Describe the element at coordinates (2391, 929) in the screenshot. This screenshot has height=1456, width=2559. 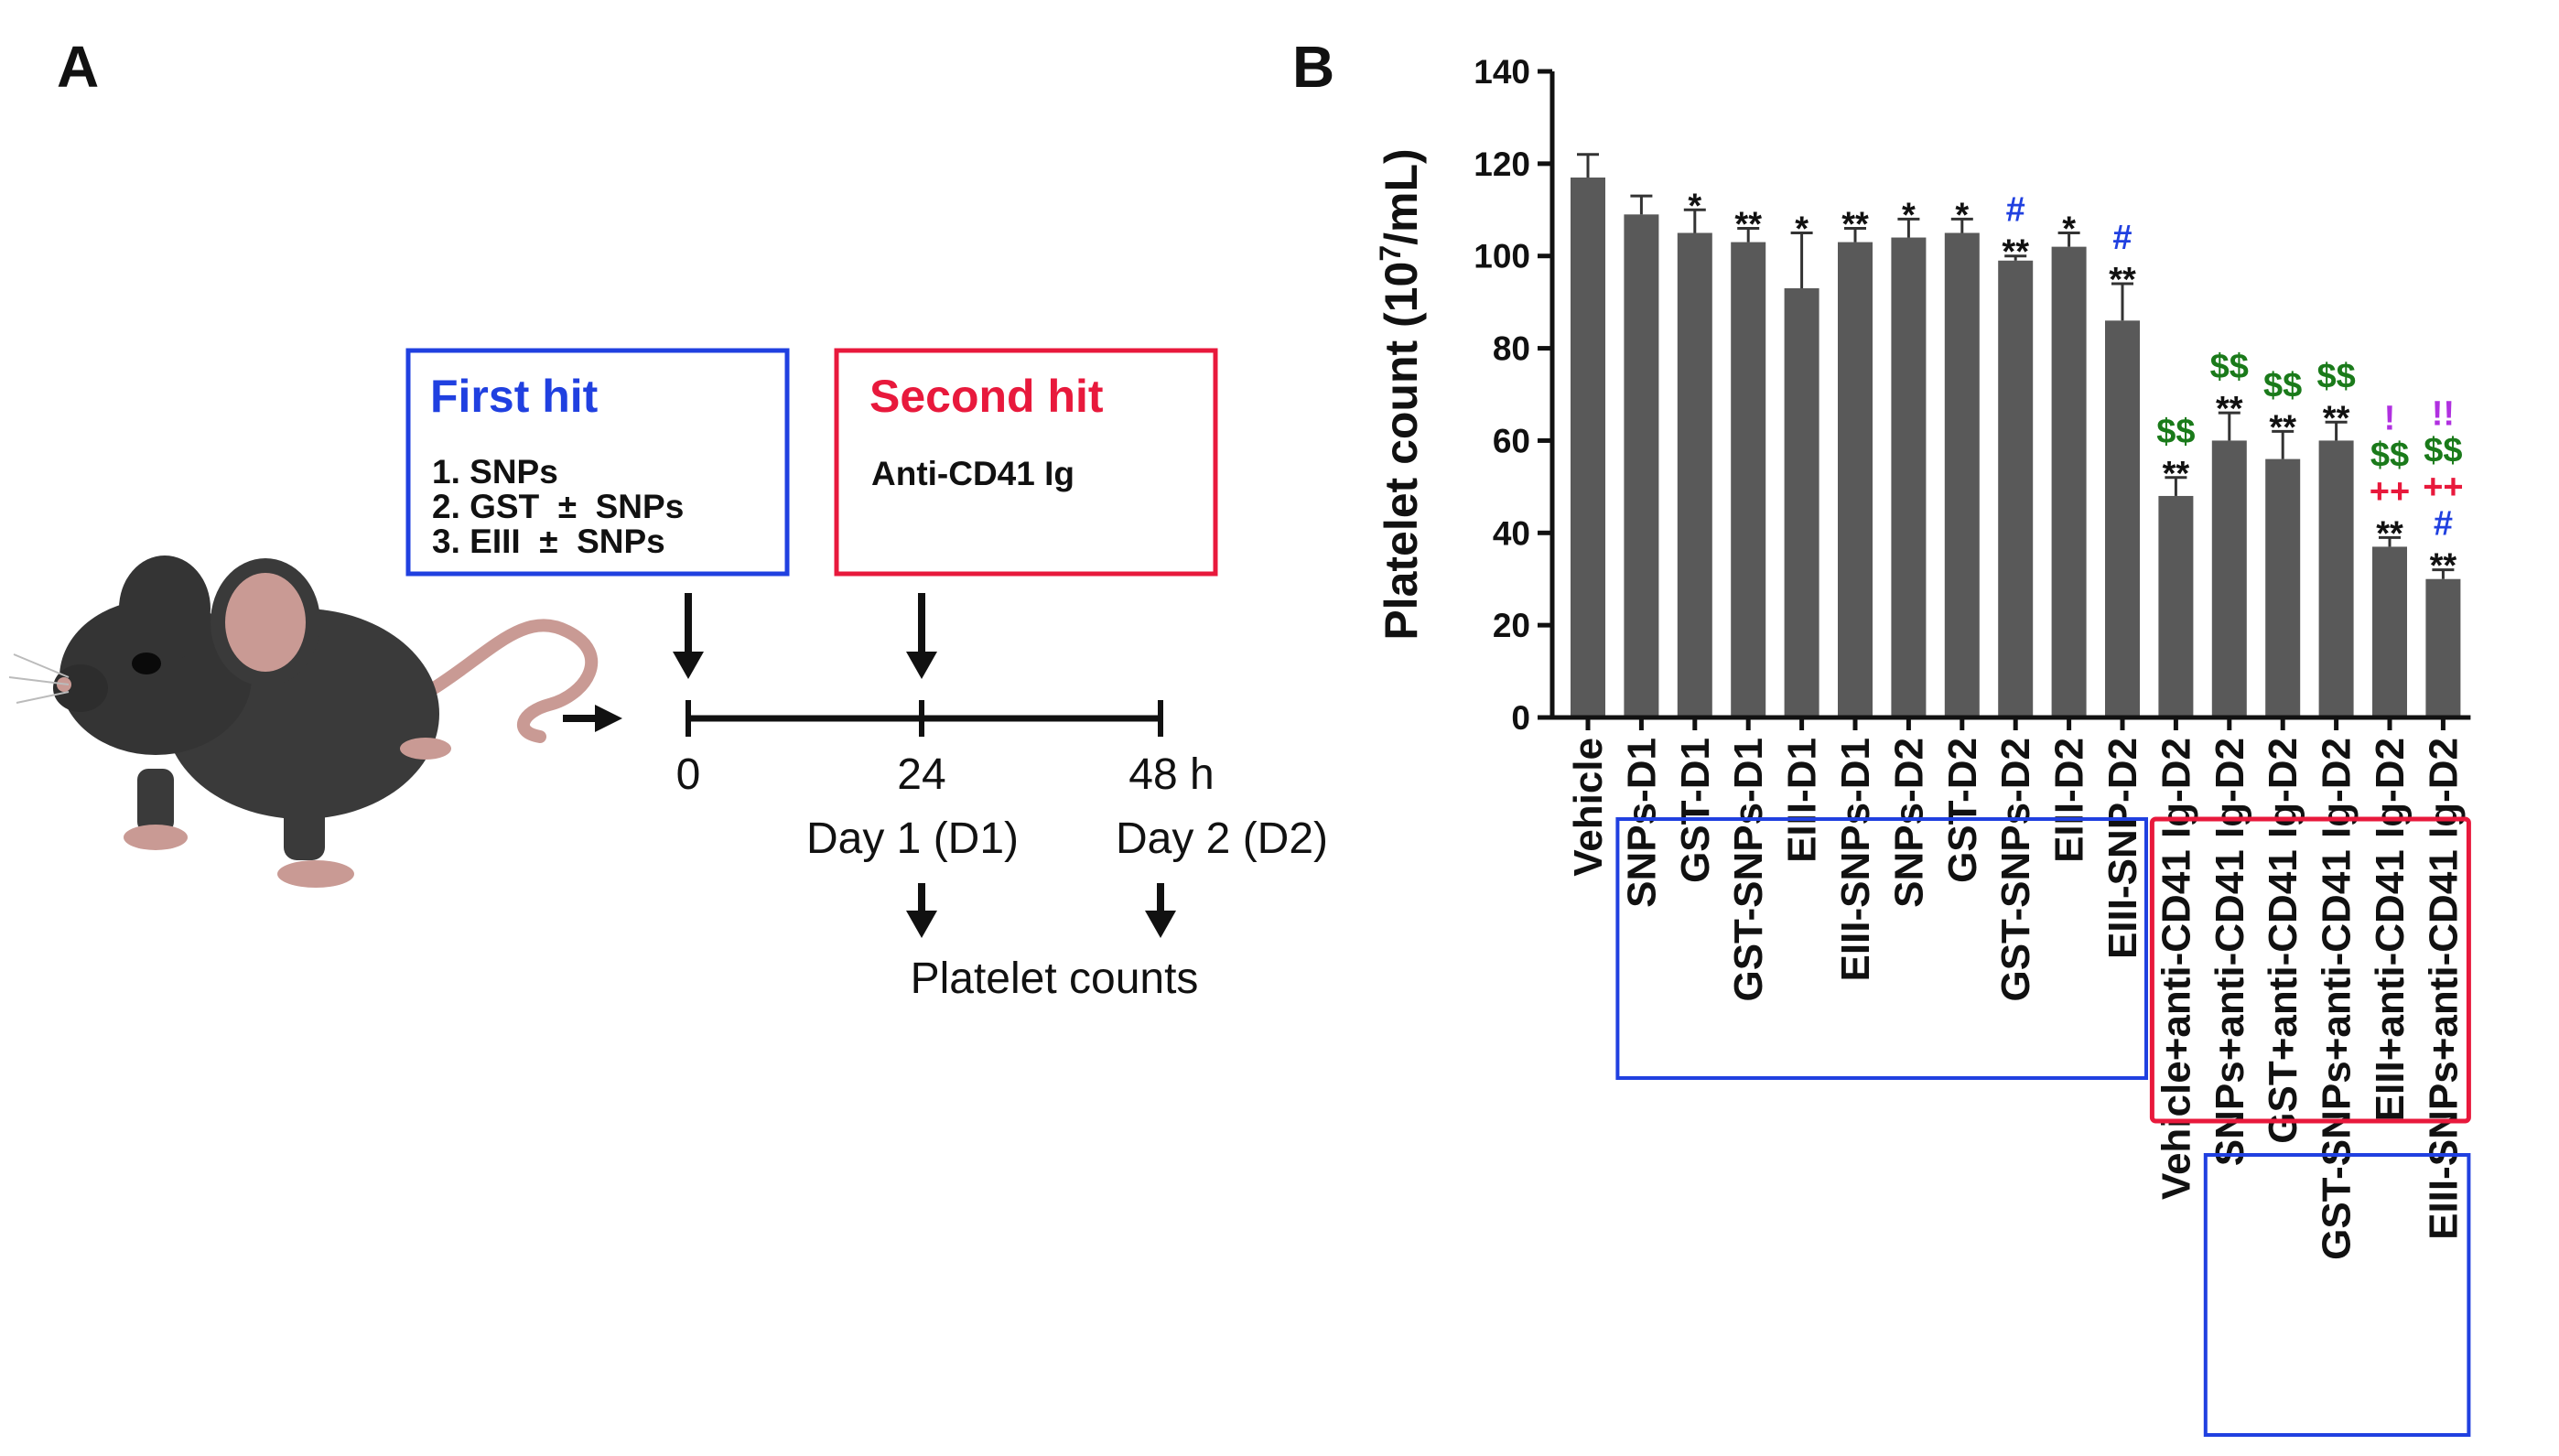
I see `x-category-label: EIII+anti-CD41 Ig-D2` at that location.